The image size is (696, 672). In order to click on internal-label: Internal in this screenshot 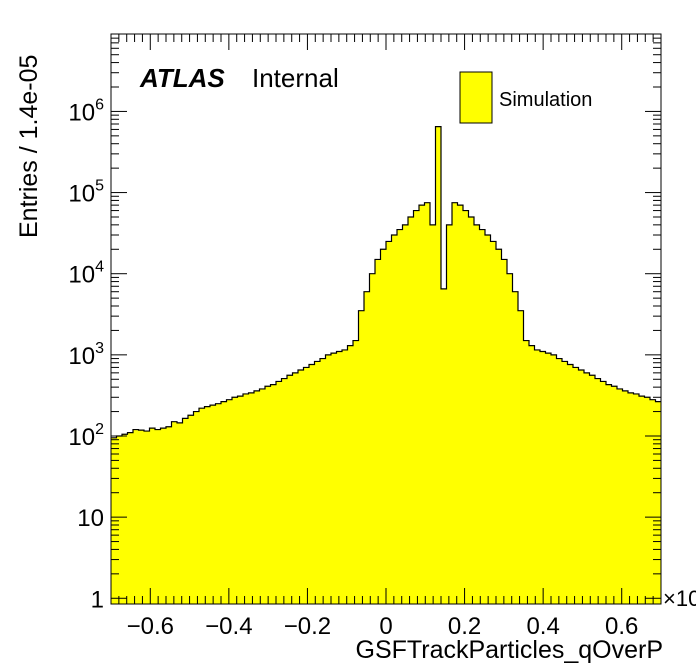, I will do `click(295, 78)`.